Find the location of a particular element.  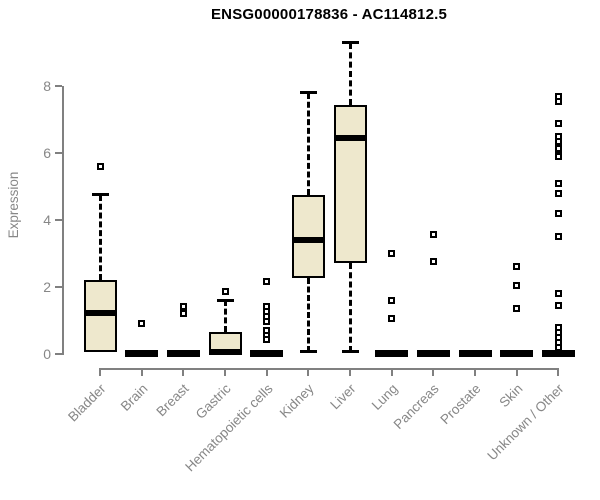

x-axis-line is located at coordinates (329, 369).